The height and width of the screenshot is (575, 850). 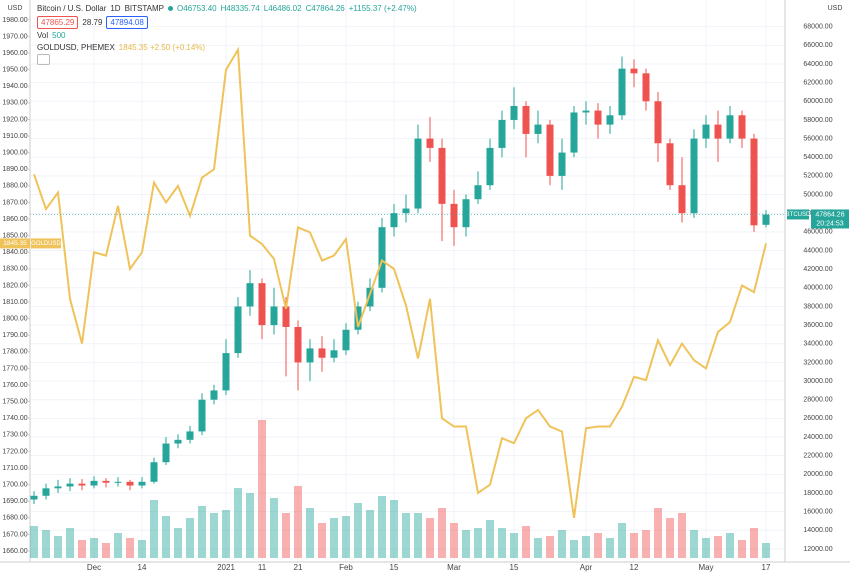 I want to click on volume-legend: Vol 500, so click(x=51, y=35).